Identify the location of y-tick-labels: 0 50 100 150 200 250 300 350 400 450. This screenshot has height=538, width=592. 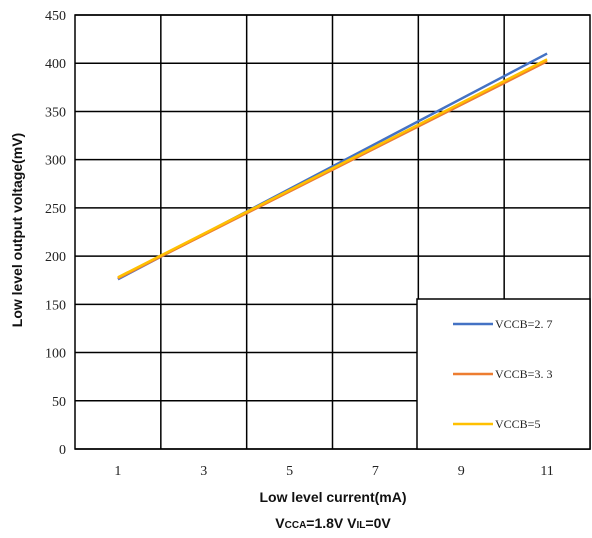
(55, 233).